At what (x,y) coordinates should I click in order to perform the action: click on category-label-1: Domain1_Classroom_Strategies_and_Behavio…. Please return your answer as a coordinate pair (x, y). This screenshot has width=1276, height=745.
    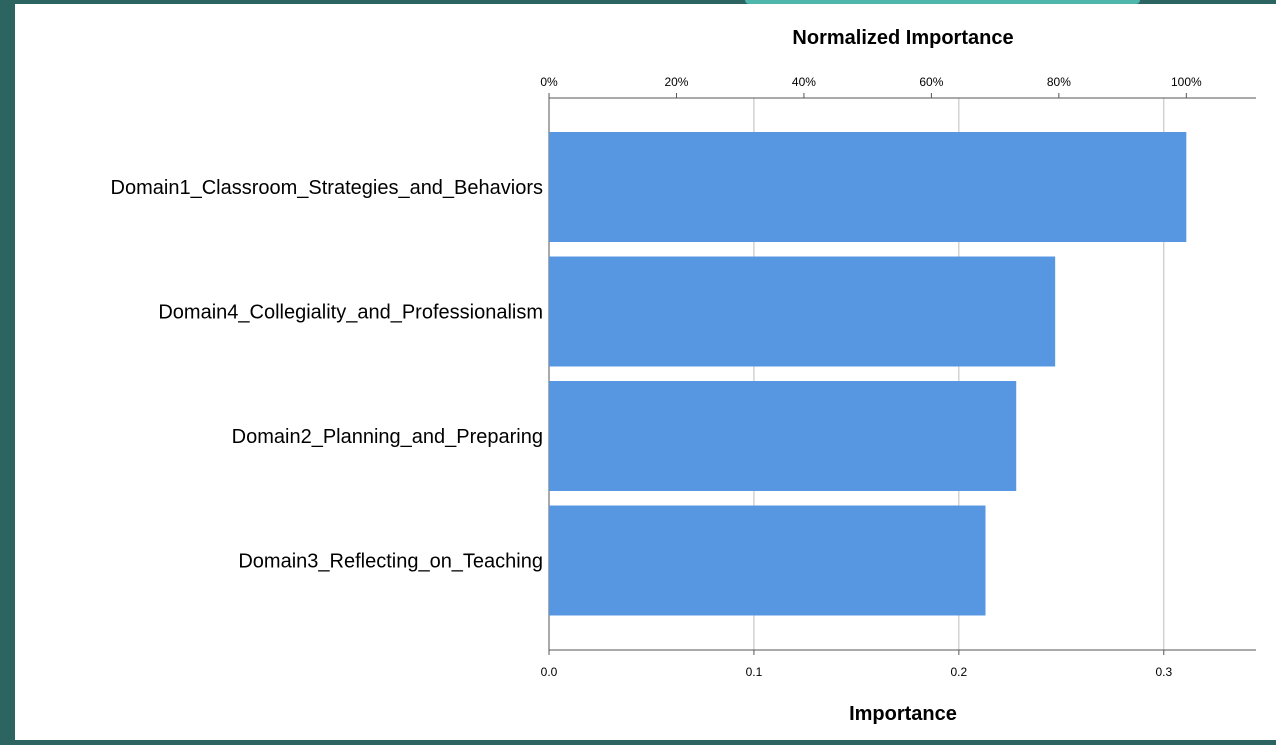
    Looking at the image, I should click on (327, 188).